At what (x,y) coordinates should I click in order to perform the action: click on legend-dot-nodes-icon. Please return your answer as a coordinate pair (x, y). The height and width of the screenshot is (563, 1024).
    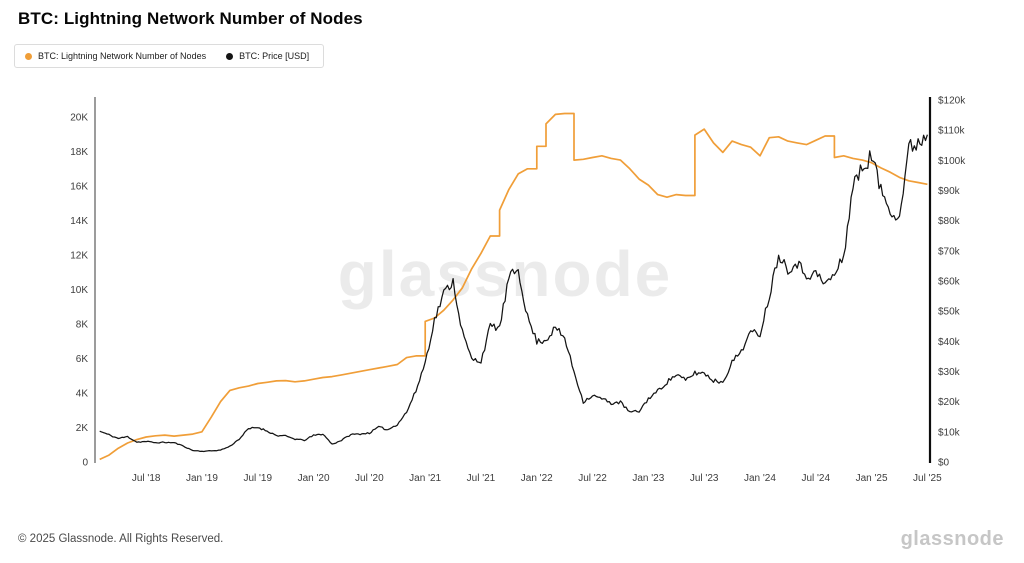
    Looking at the image, I should click on (28, 56).